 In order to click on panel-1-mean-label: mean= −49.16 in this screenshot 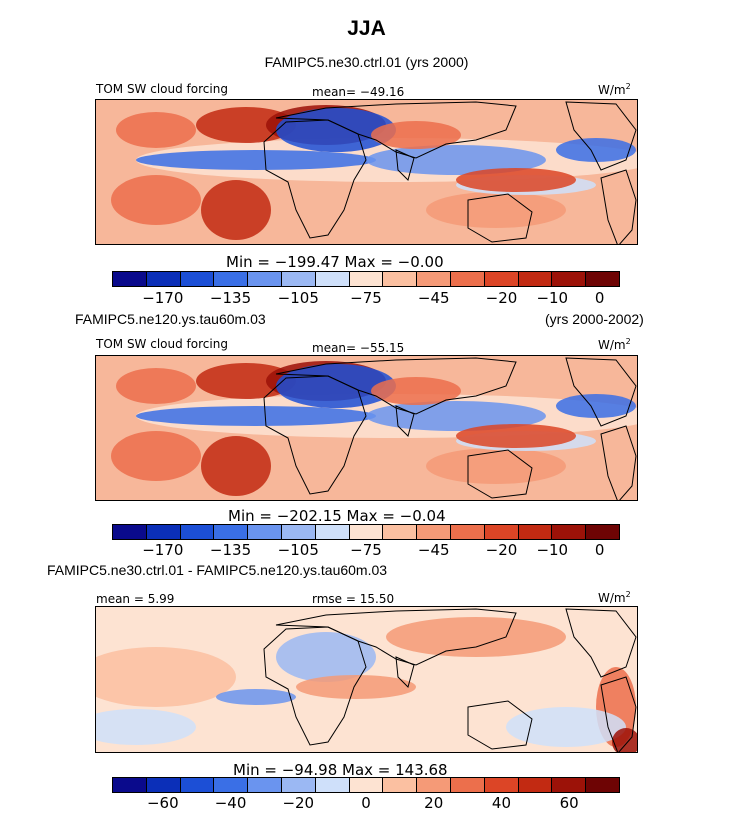, I will do `click(358, 92)`.